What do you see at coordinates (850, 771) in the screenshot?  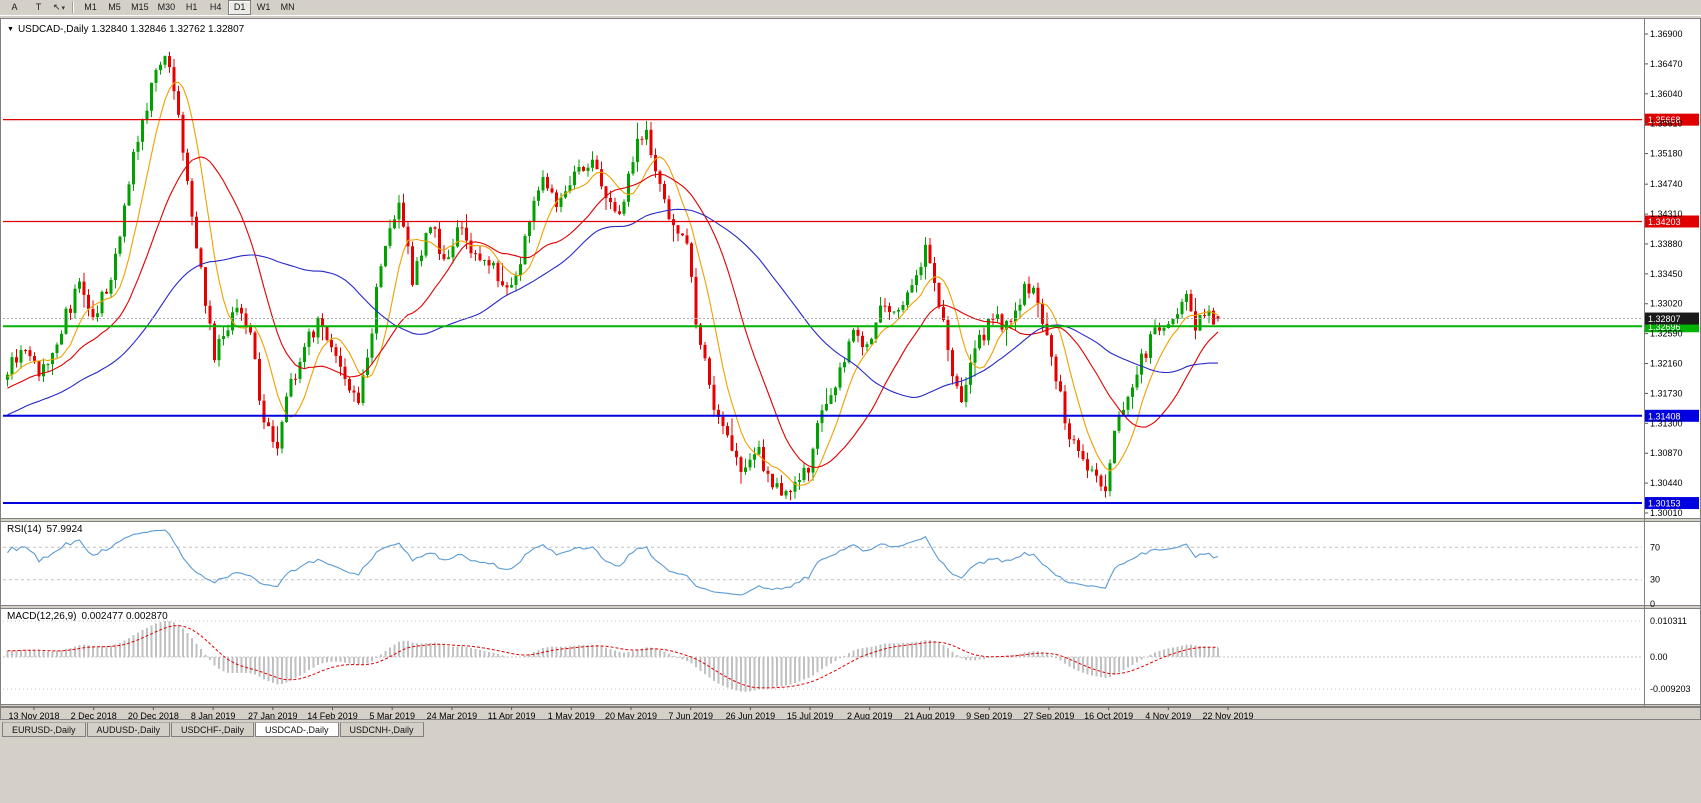 I see `status-area` at bounding box center [850, 771].